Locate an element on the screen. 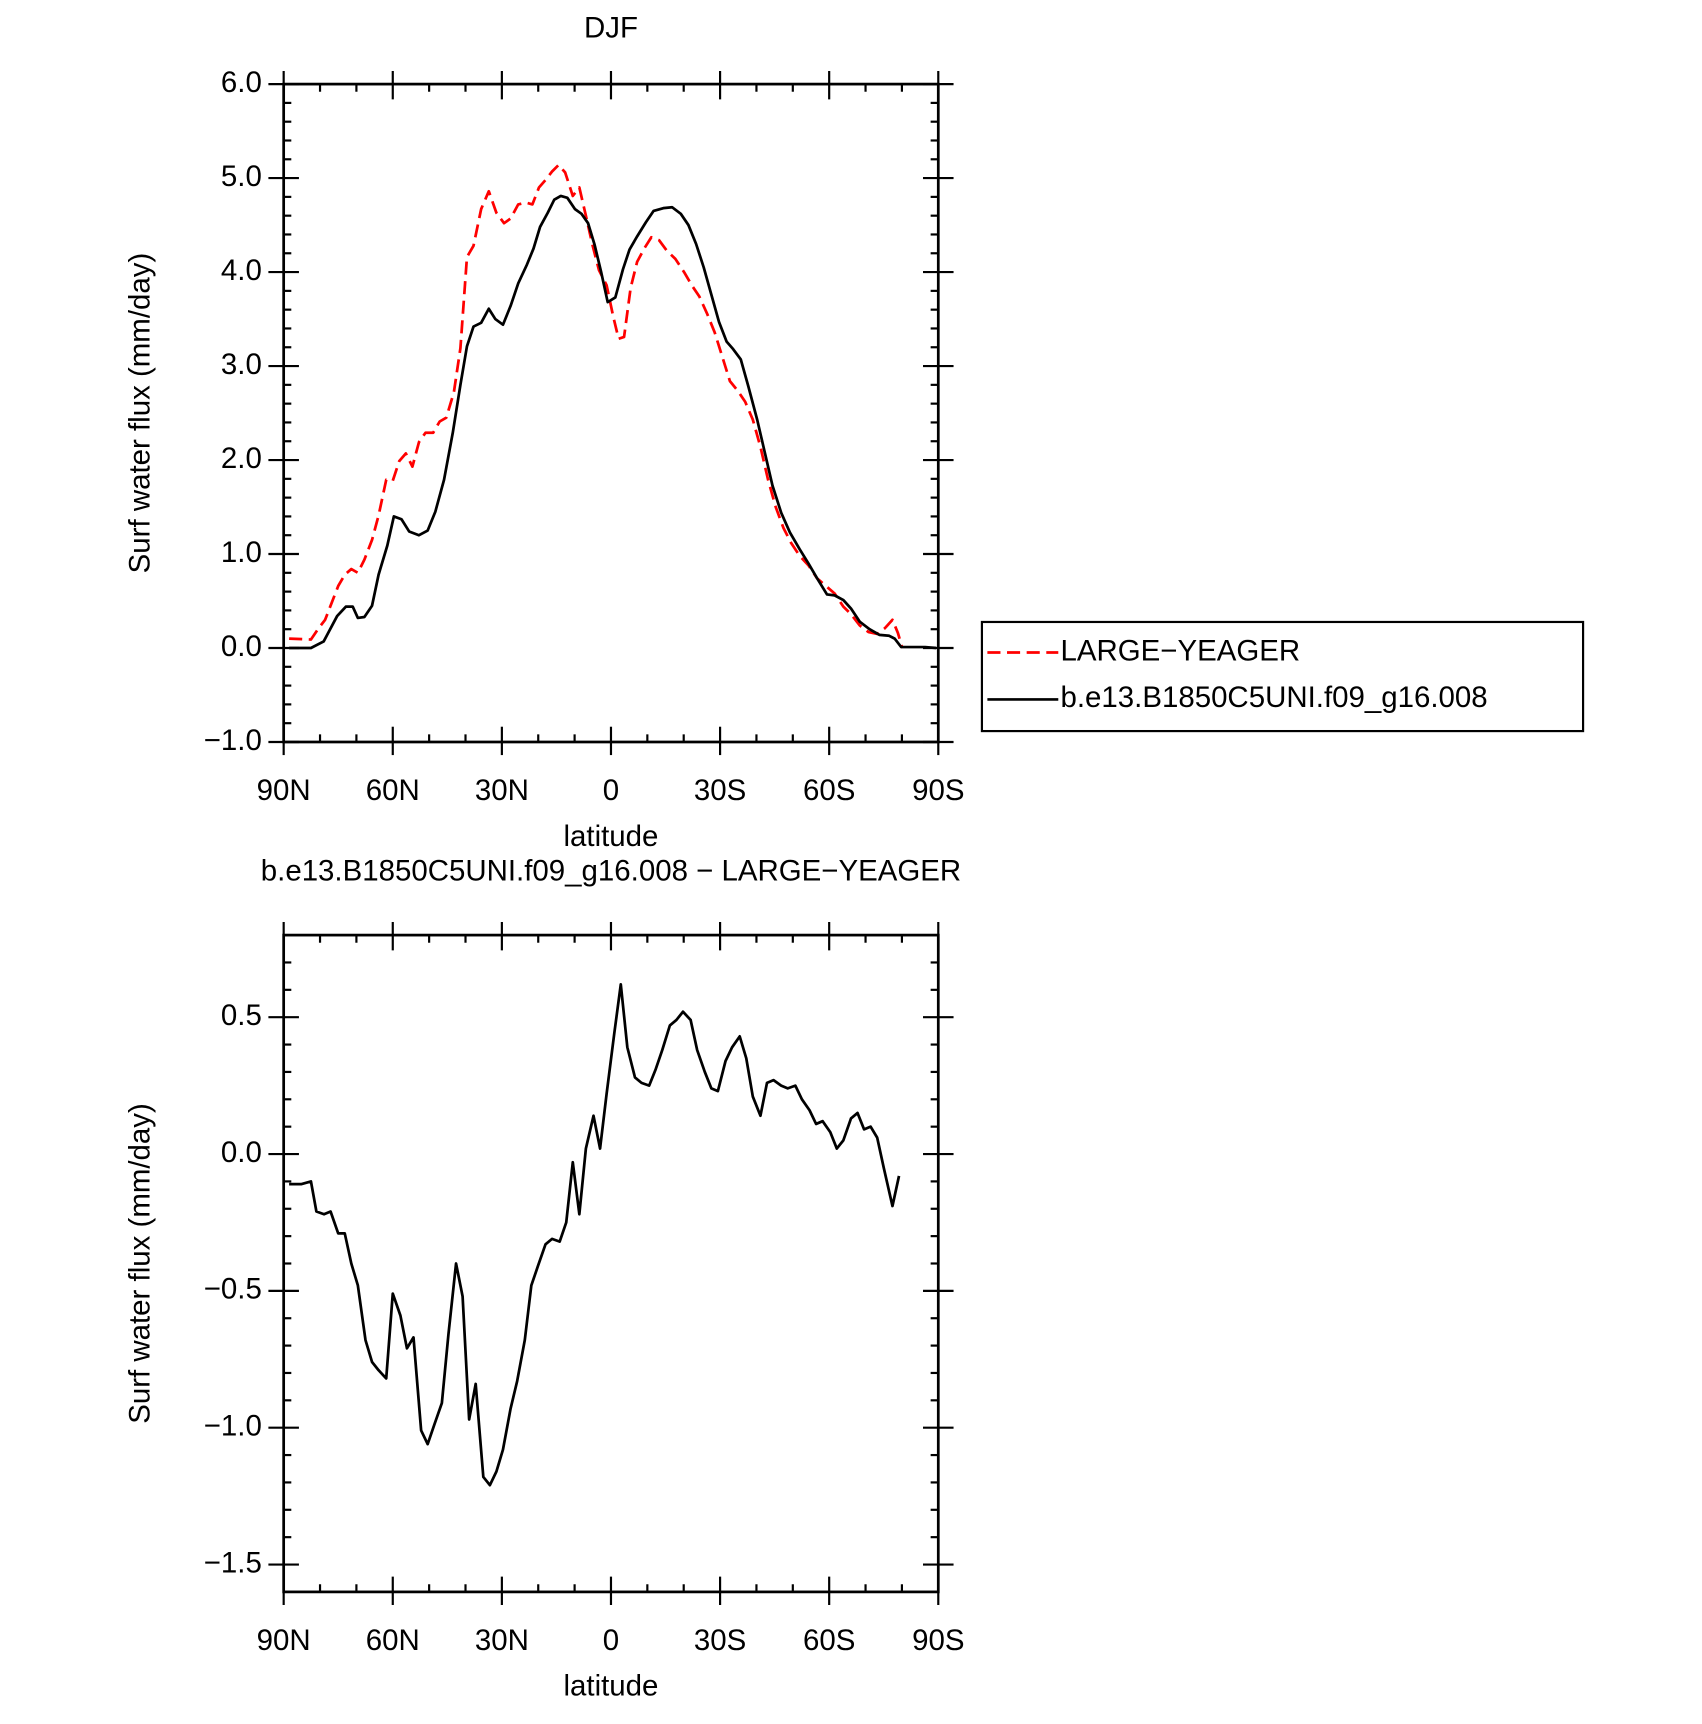  legend-label: b.e13.B1850C5UNI.f09_g16.008 is located at coordinates (1273, 697).